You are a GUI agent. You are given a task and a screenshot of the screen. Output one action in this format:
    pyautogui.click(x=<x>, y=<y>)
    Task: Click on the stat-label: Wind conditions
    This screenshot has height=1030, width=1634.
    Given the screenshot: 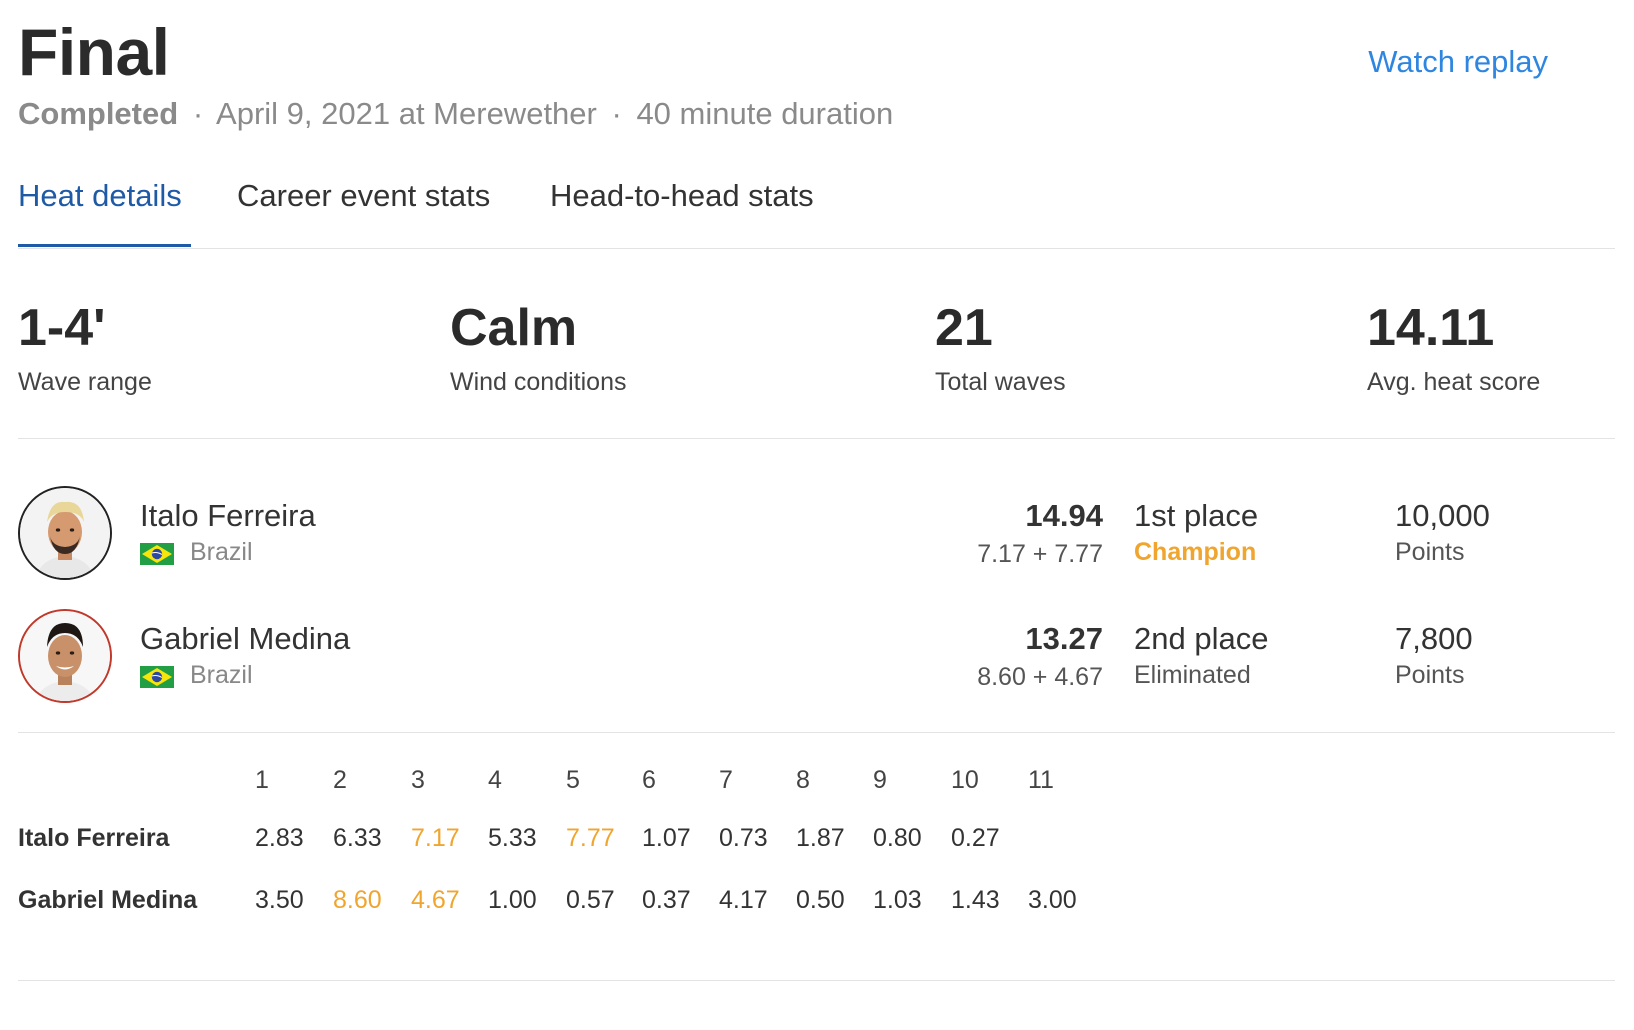 What is the action you would take?
    pyautogui.click(x=538, y=382)
    